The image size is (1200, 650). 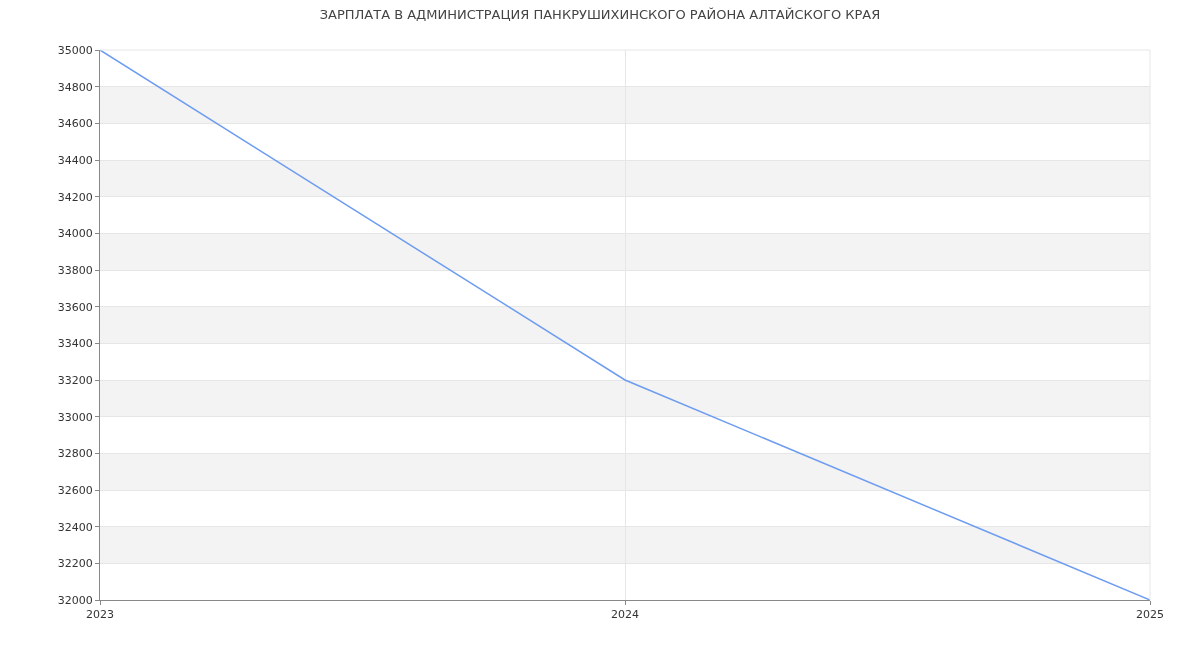 I want to click on y-tick-label: 32000, so click(x=75, y=600).